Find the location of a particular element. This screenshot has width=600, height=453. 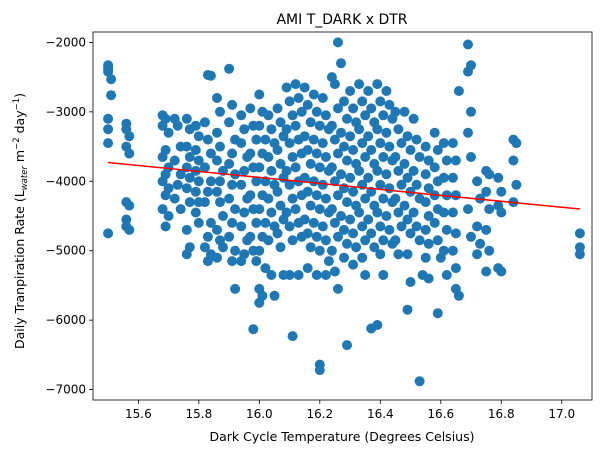

x-axis-ticks: 15.6 15.8 16.0 16.2 16.4 16.6 16.8 17.0 is located at coordinates (350, 410).